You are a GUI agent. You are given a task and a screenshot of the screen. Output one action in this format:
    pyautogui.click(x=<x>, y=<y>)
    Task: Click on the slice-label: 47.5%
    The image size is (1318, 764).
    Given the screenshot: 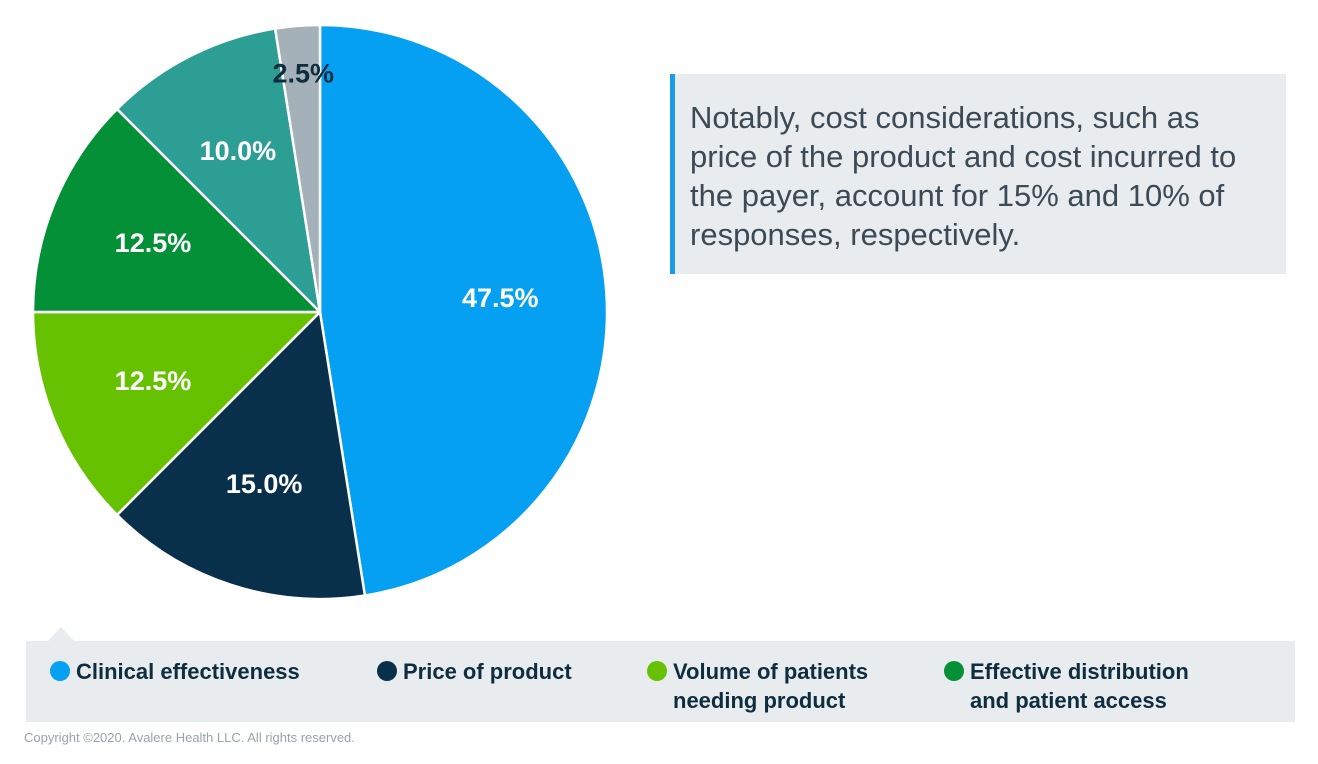 What is the action you would take?
    pyautogui.click(x=500, y=298)
    